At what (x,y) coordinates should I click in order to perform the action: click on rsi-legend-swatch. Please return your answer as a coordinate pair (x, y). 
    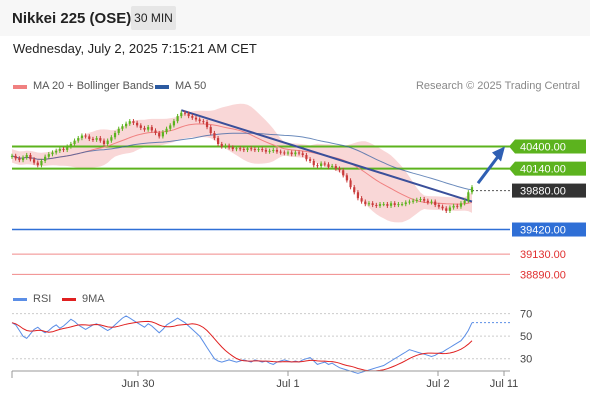
    Looking at the image, I should click on (20, 299).